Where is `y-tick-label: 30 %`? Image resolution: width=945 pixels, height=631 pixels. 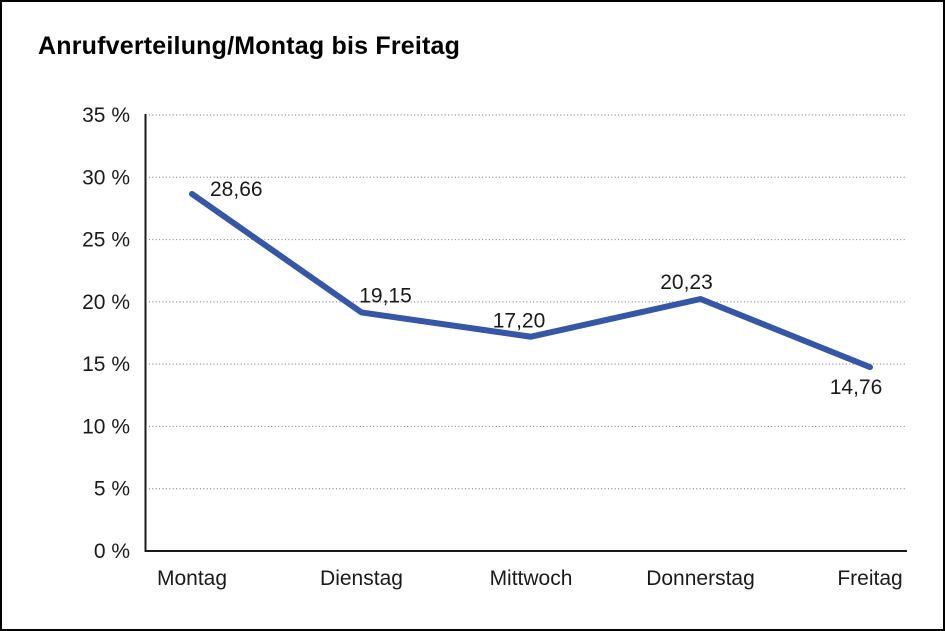
y-tick-label: 30 % is located at coordinates (106, 177).